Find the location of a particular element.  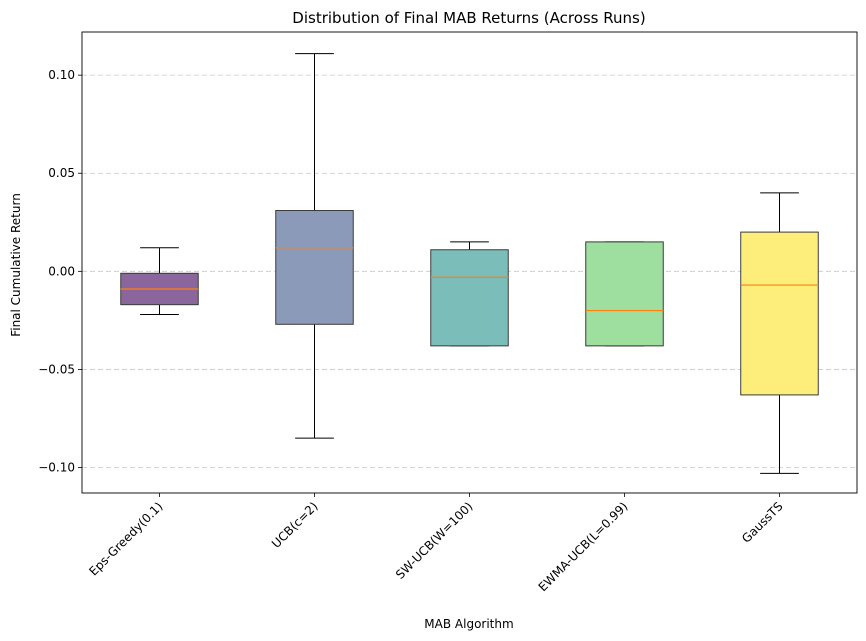

y-tick-label: −0.10 is located at coordinates (56, 467).